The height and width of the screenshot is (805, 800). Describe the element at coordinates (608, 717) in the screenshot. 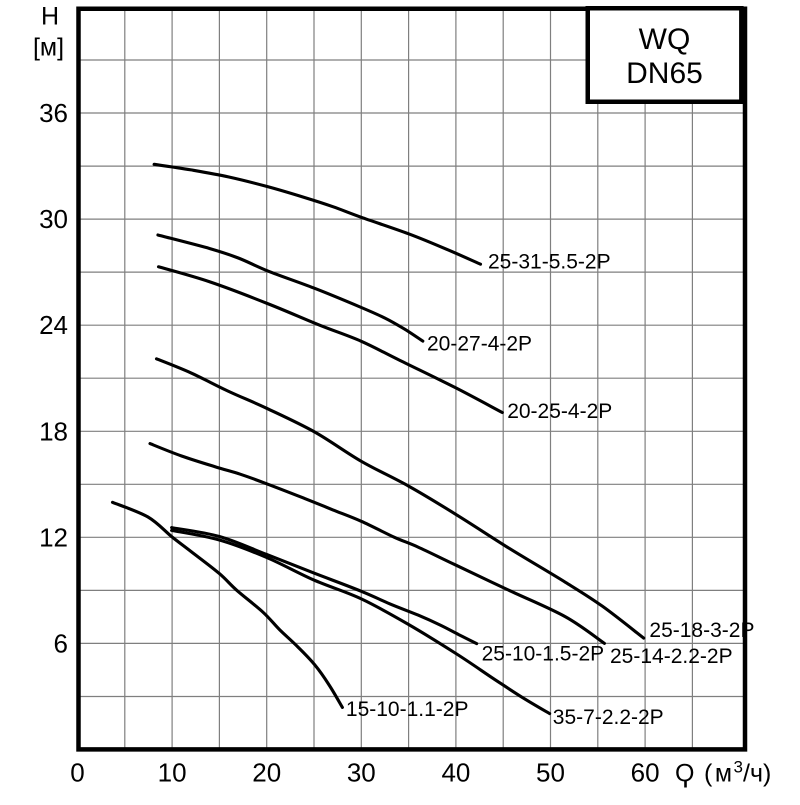

I see `svg-text: 35-7-2.2-2P` at that location.